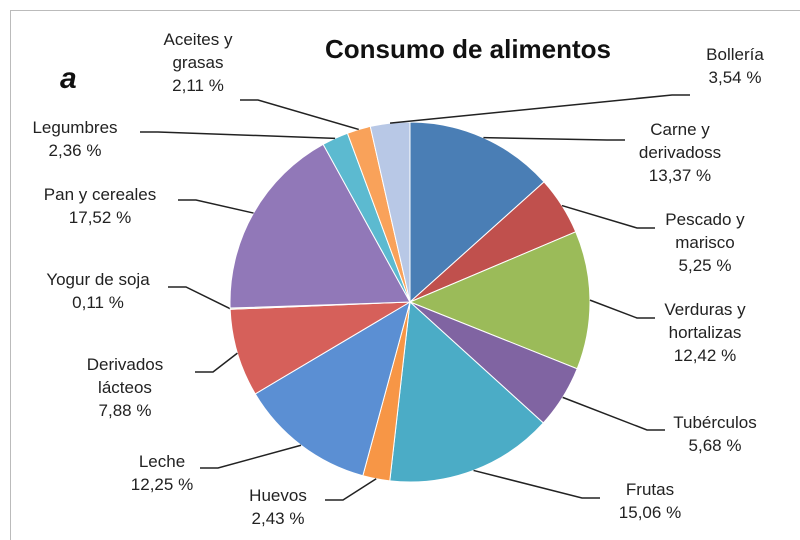  I want to click on slice-name: Leche, so click(162, 461).